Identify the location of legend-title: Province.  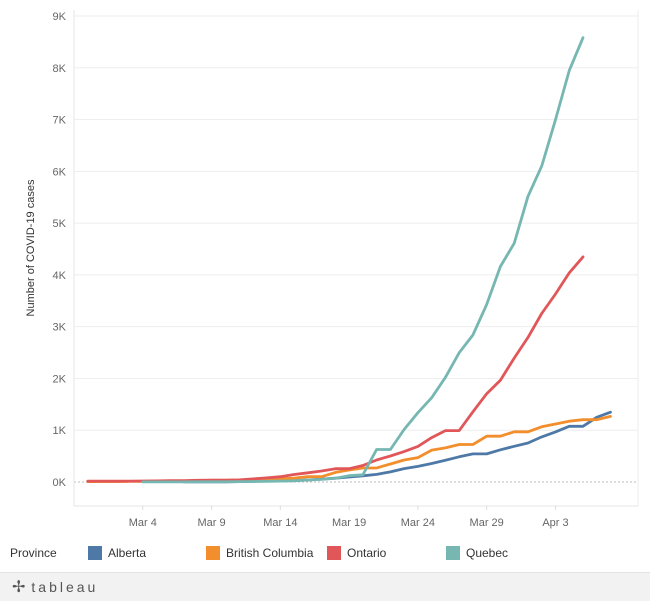
(33, 553).